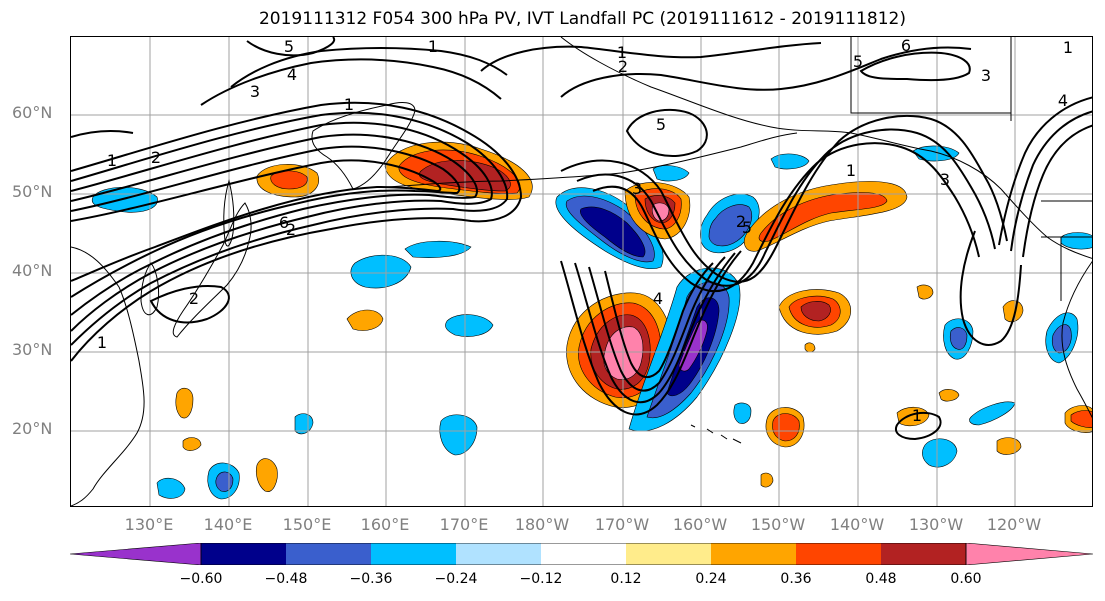  Describe the element at coordinates (108, 376) in the screenshot. I see `asia-coastline` at that location.